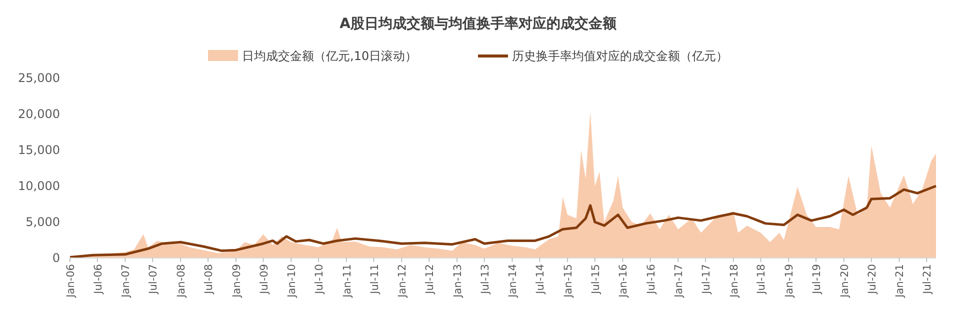  What do you see at coordinates (39, 186) in the screenshot?
I see `y-tick-label: 10,000` at bounding box center [39, 186].